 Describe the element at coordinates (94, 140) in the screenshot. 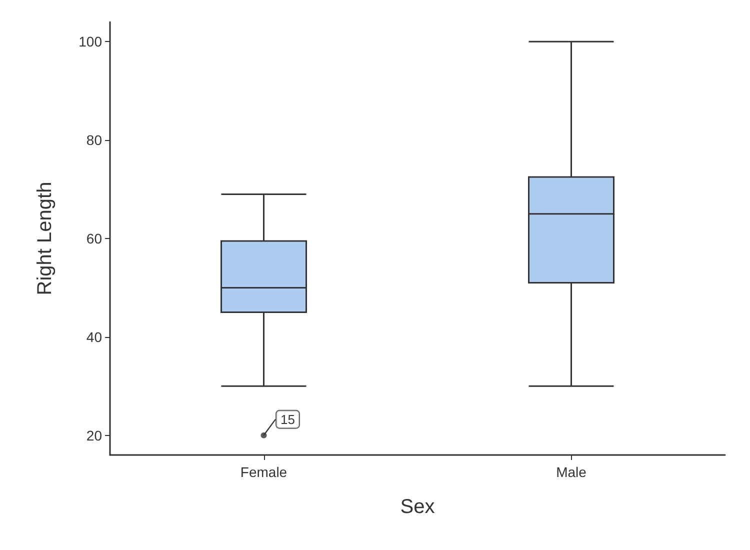

I see `y-tick-label: 80` at that location.